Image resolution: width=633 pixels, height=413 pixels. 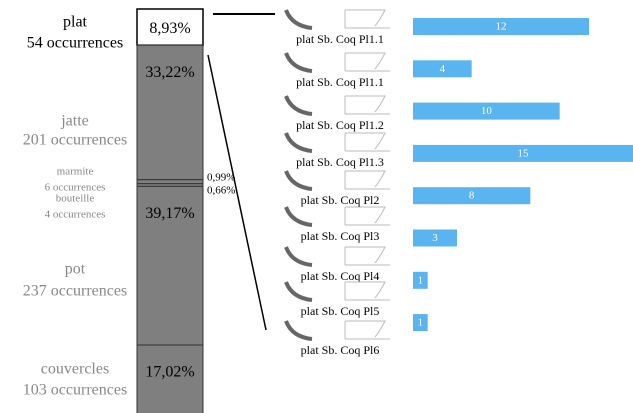 I want to click on bar-value-label: 10, so click(x=487, y=111).